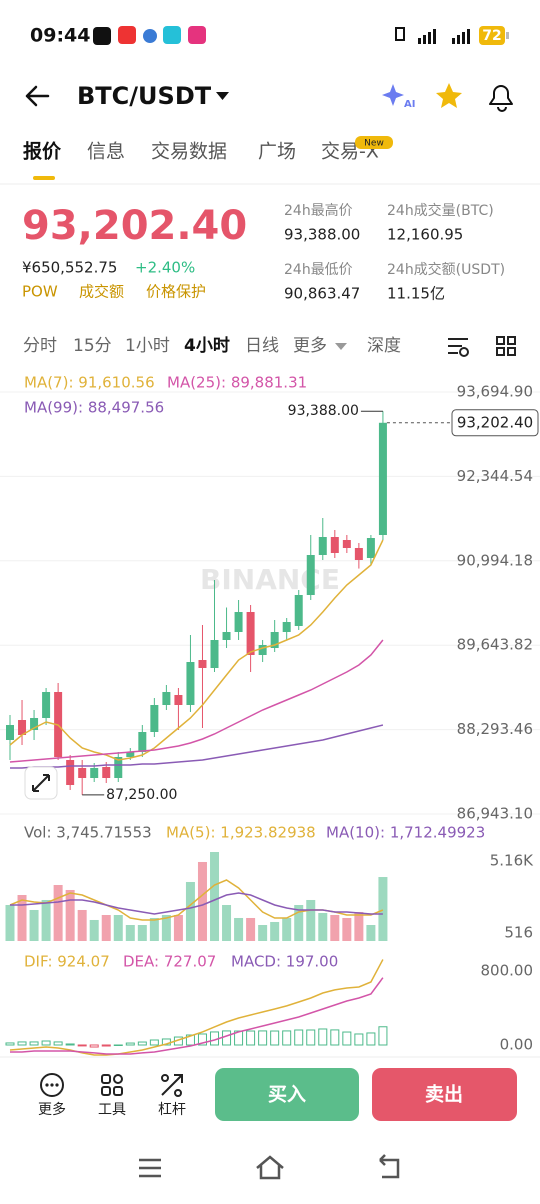 The height and width of the screenshot is (1204, 540). I want to click on stat-label: 24h最低价, so click(318, 270).